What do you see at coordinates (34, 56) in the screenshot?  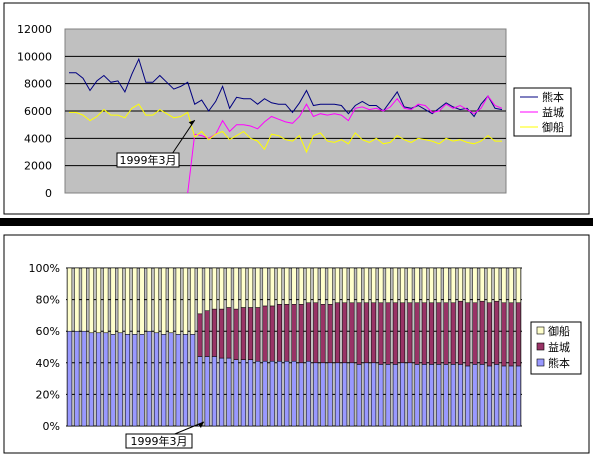 I see `y-tick-label: 10000` at bounding box center [34, 56].